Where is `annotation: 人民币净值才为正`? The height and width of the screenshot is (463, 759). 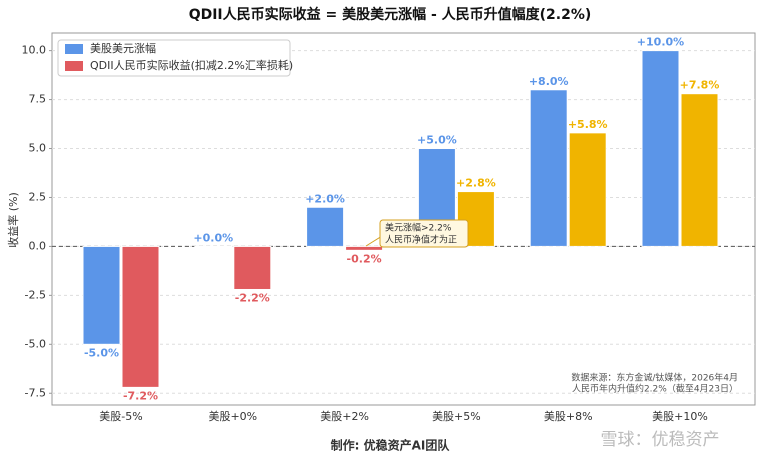
annotation: 人民币净值才为正 is located at coordinates (421, 240).